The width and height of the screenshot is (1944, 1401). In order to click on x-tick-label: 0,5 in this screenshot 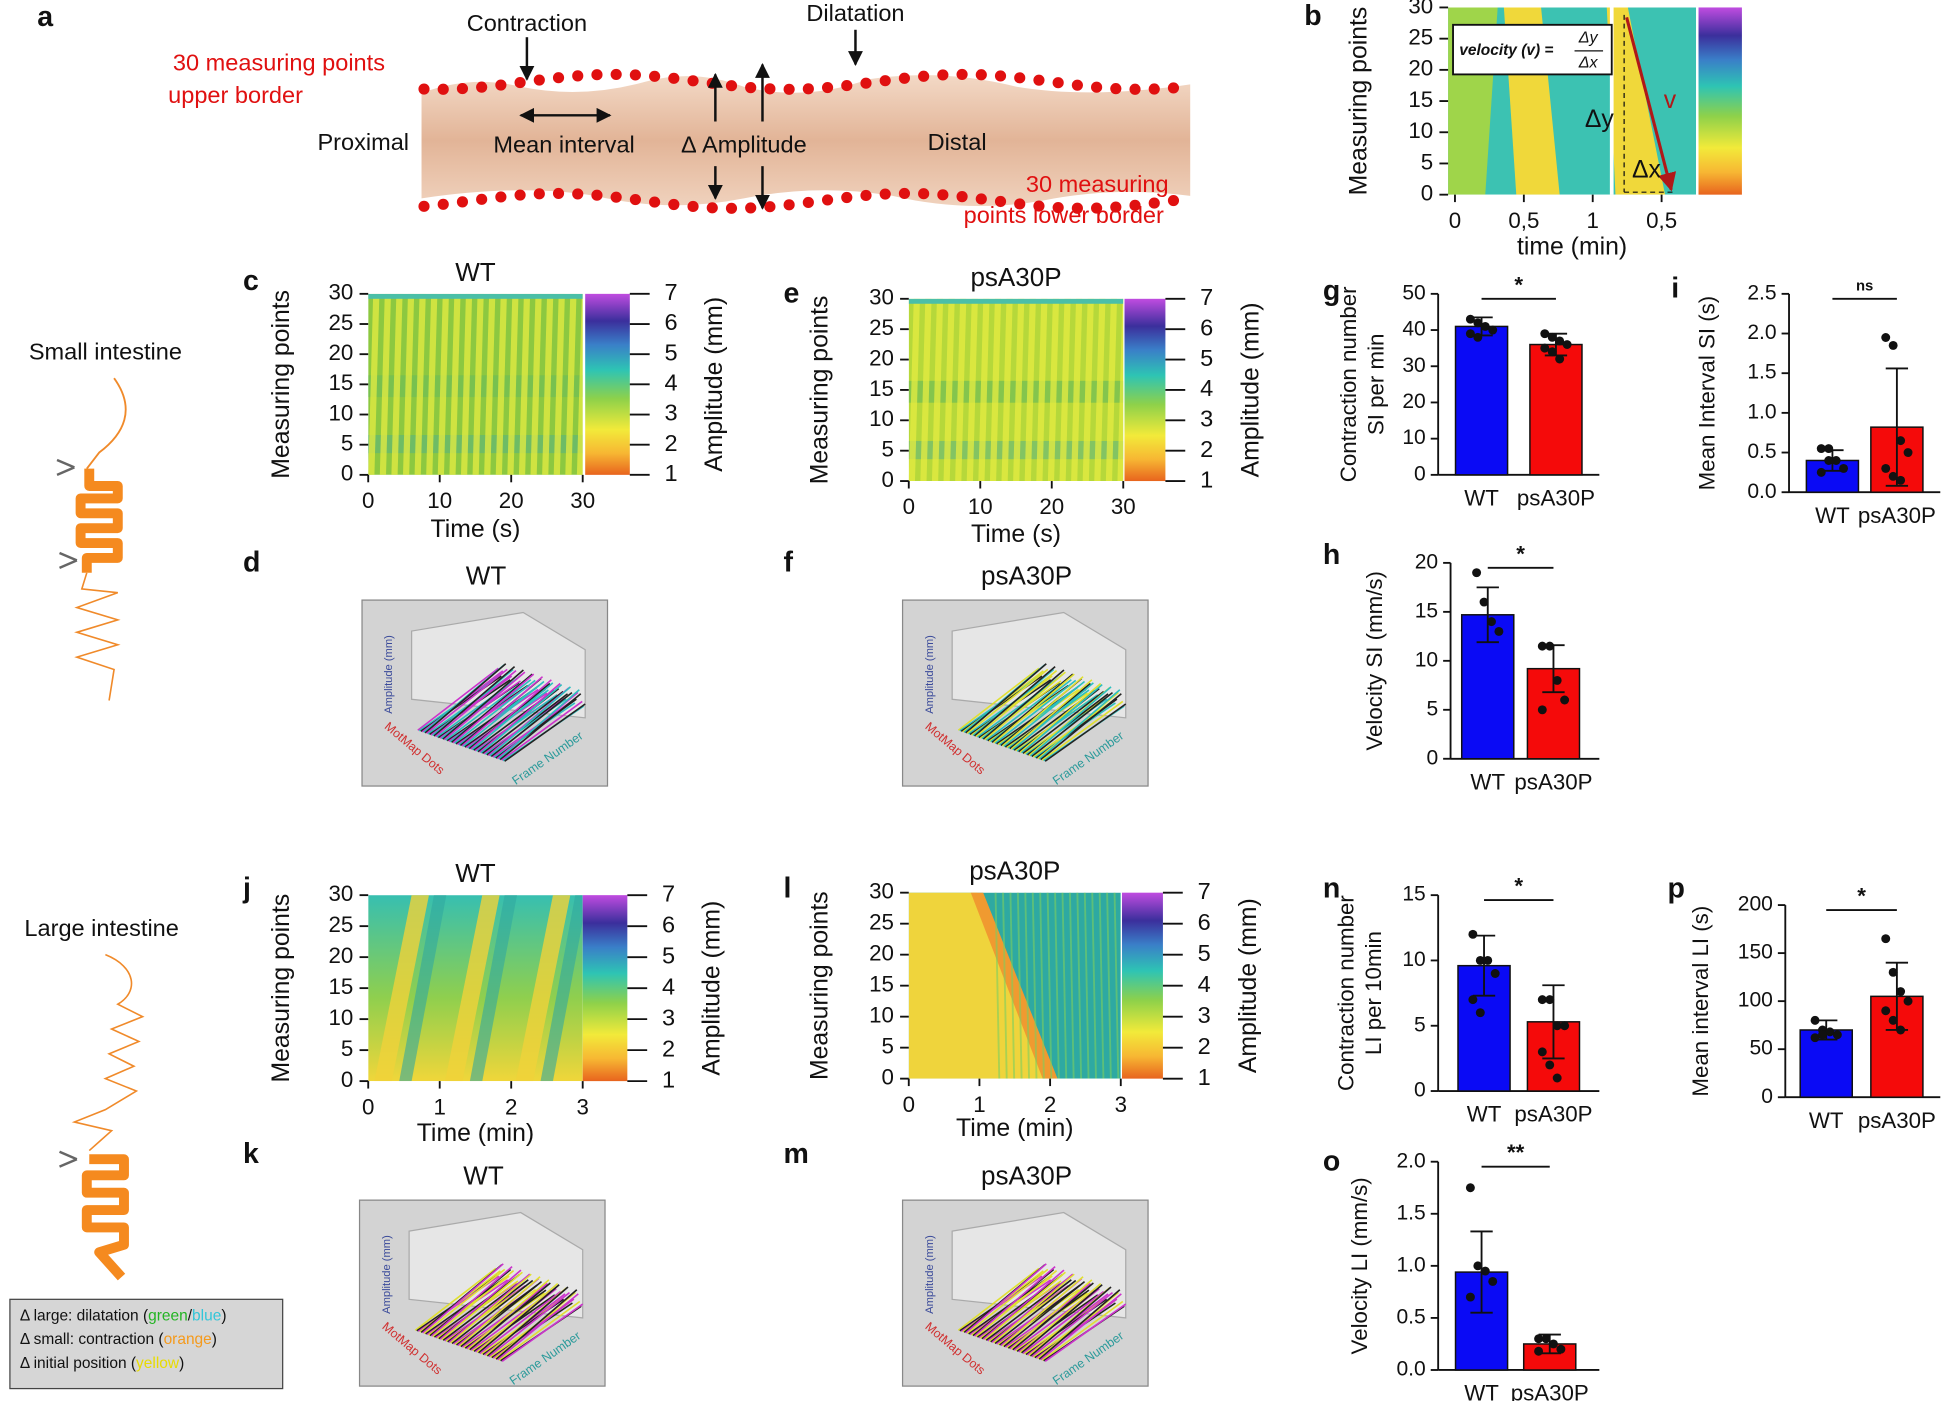, I will do `click(1661, 220)`.